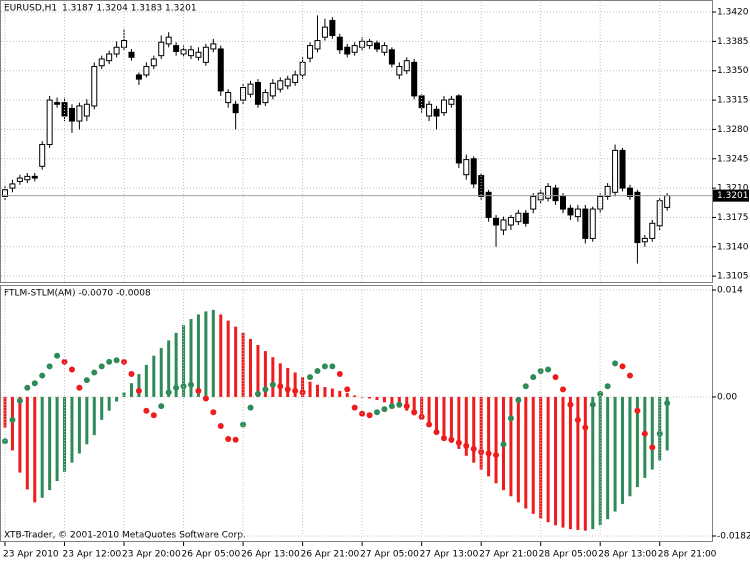  Describe the element at coordinates (151, 555) in the screenshot. I see `x-tick-label: 23 Apr 20:00` at that location.